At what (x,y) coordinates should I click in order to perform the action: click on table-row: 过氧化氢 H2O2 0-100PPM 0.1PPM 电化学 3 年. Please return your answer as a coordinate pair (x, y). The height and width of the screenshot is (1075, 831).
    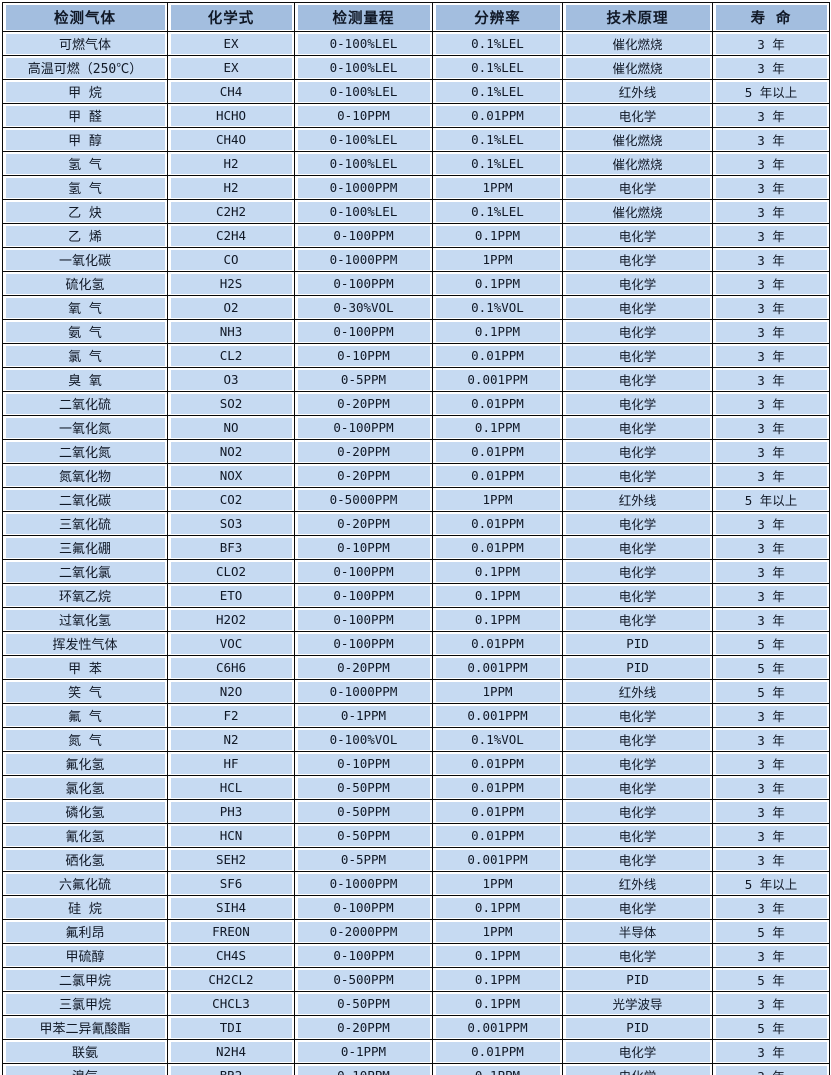
    Looking at the image, I should click on (416, 619).